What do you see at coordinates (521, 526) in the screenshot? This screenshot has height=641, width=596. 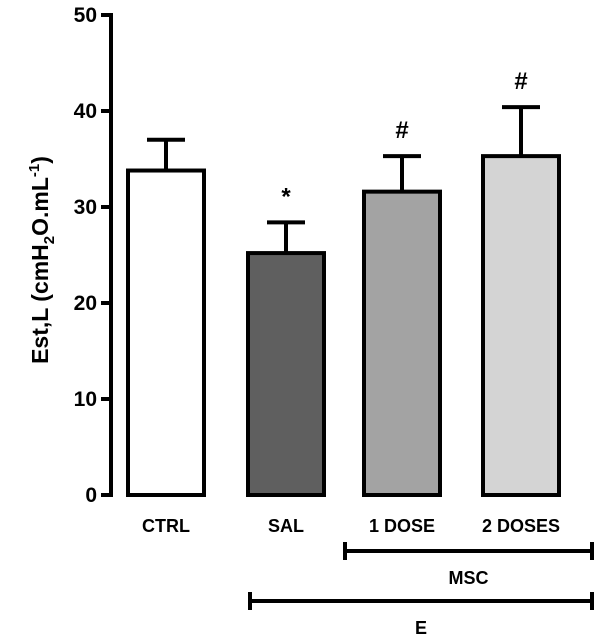 I see `x-tick-label-3: 2 DOSES` at bounding box center [521, 526].